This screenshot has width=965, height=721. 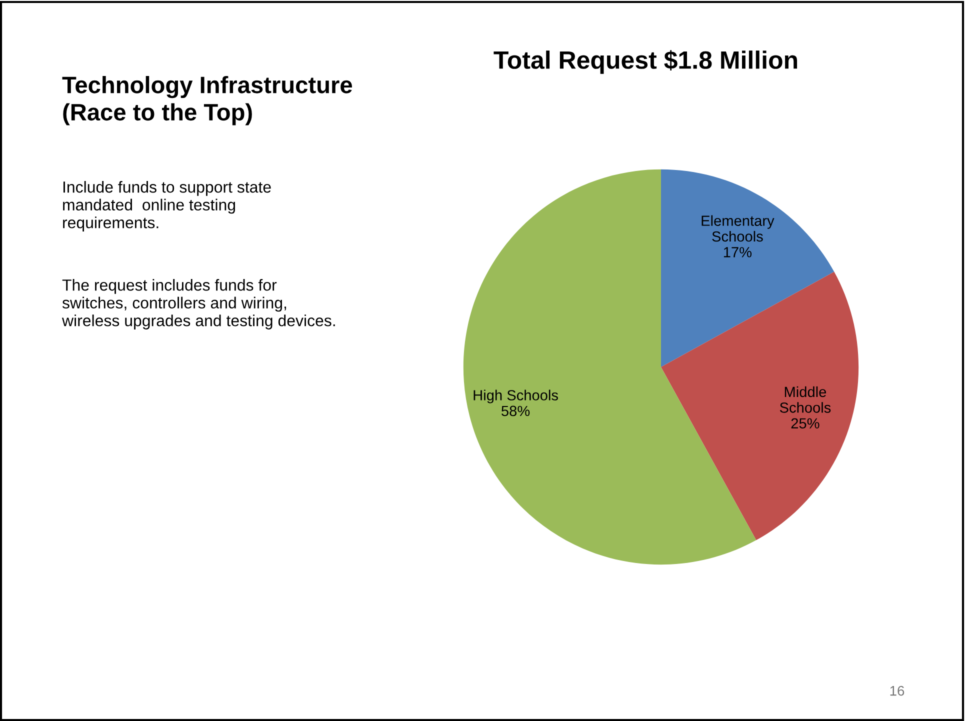 What do you see at coordinates (516, 397) in the screenshot?
I see `slice-label: High Schools` at bounding box center [516, 397].